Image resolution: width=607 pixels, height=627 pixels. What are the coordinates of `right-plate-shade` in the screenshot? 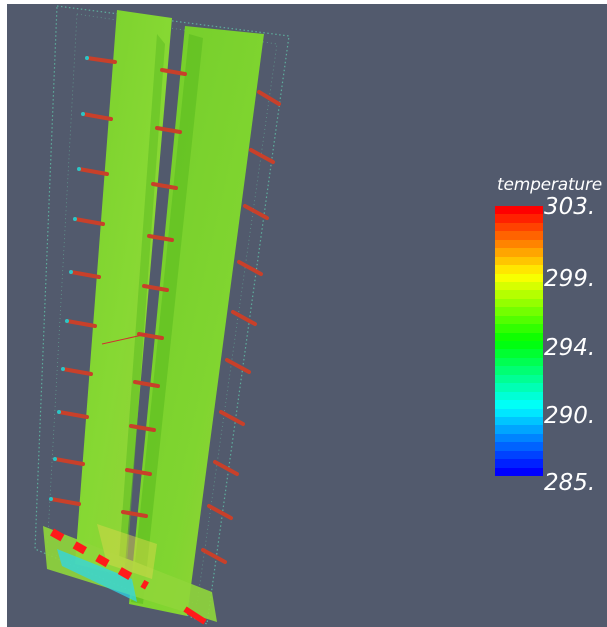 It's located at (167, 319).